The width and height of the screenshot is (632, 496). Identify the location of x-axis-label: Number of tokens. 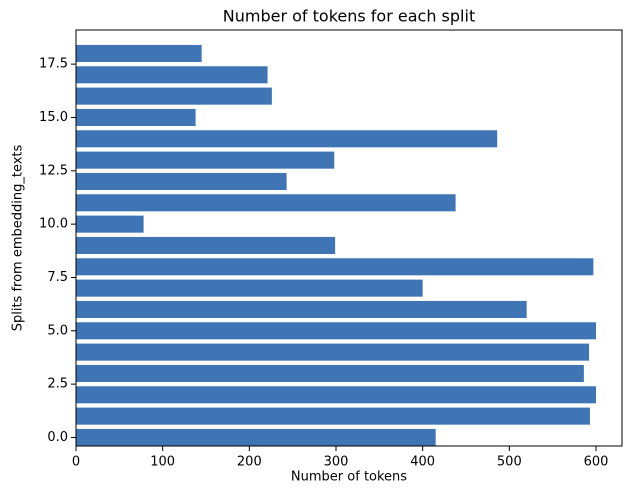
(349, 477).